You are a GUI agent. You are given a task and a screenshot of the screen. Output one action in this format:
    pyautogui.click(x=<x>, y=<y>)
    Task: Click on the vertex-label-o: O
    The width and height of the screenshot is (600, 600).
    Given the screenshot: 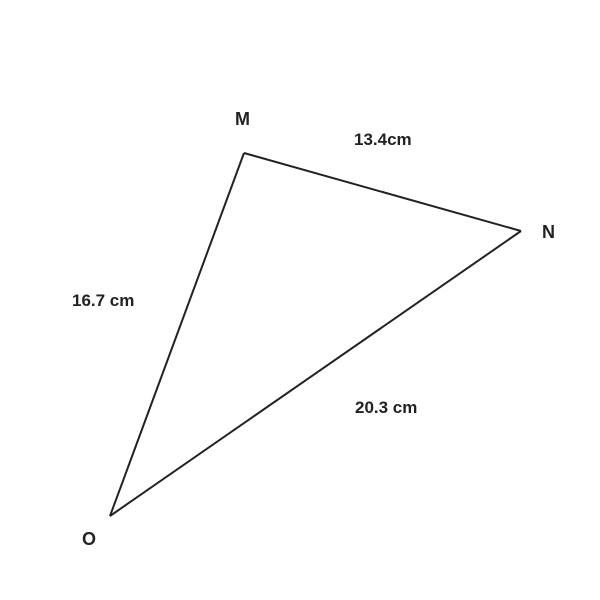 What is the action you would take?
    pyautogui.click(x=89, y=539)
    